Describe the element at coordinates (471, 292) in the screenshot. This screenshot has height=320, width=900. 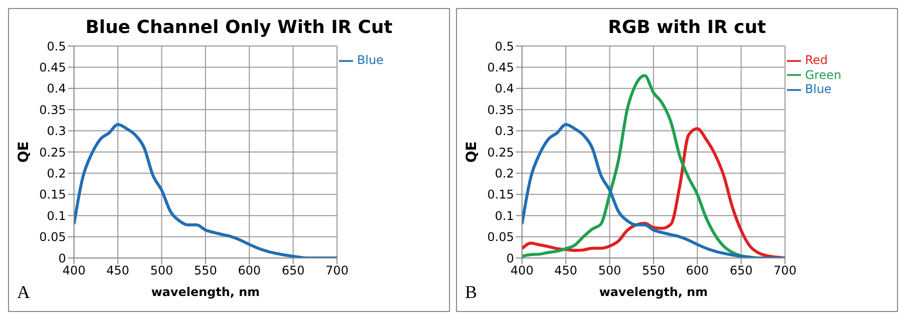
I see `text: B` at that location.